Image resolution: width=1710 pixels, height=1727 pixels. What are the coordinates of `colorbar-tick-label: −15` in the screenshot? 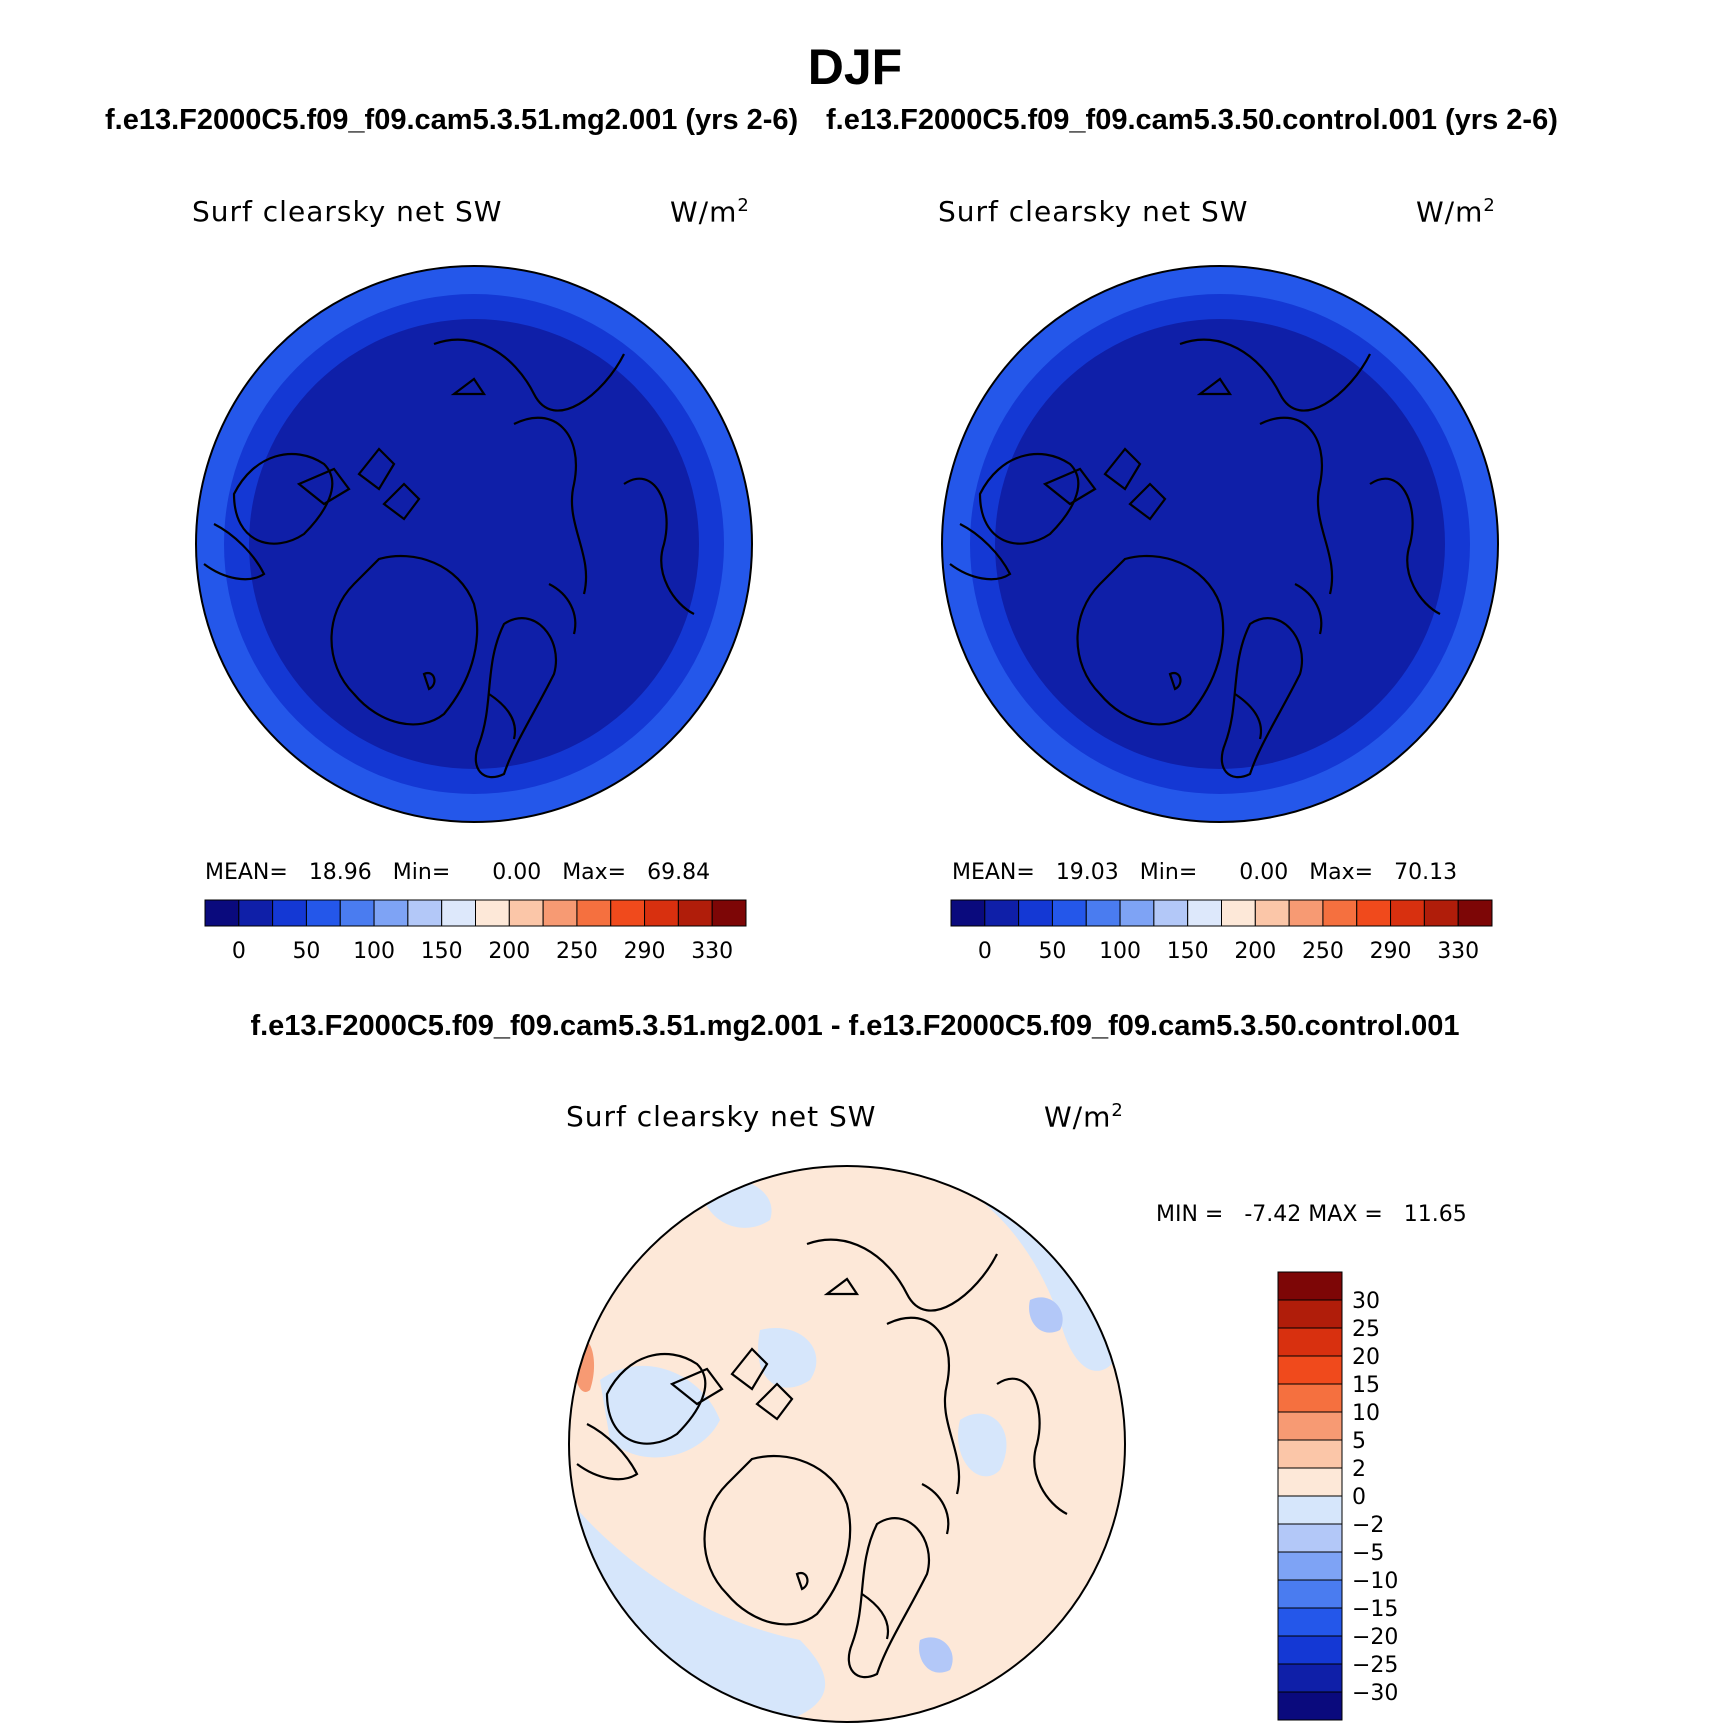 It's located at (1375, 1609).